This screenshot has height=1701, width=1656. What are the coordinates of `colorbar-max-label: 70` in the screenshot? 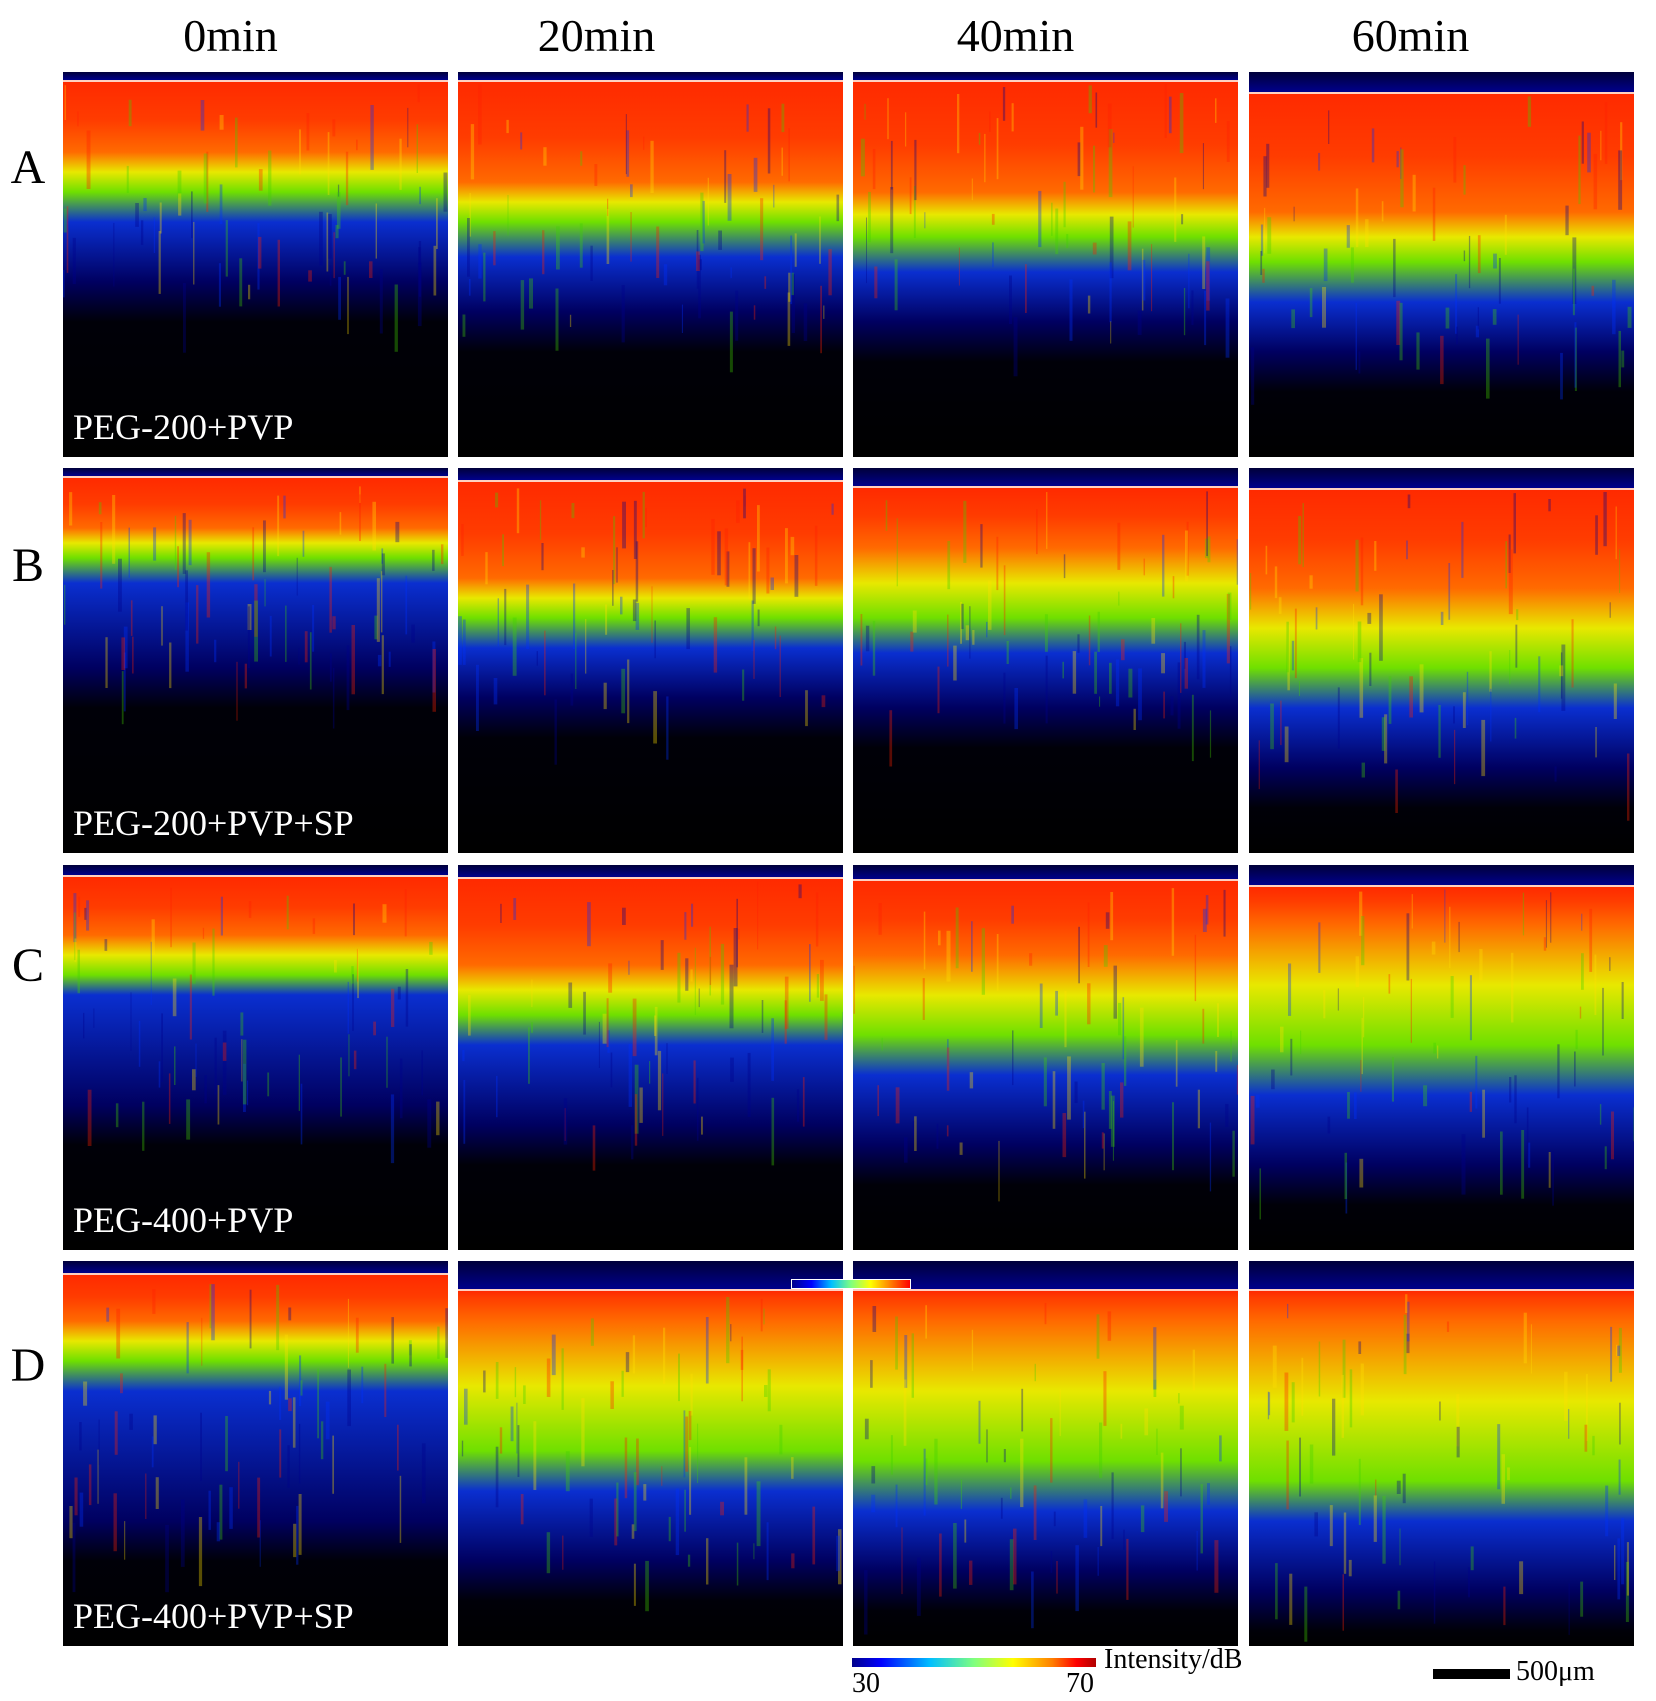 It's located at (1080, 1683).